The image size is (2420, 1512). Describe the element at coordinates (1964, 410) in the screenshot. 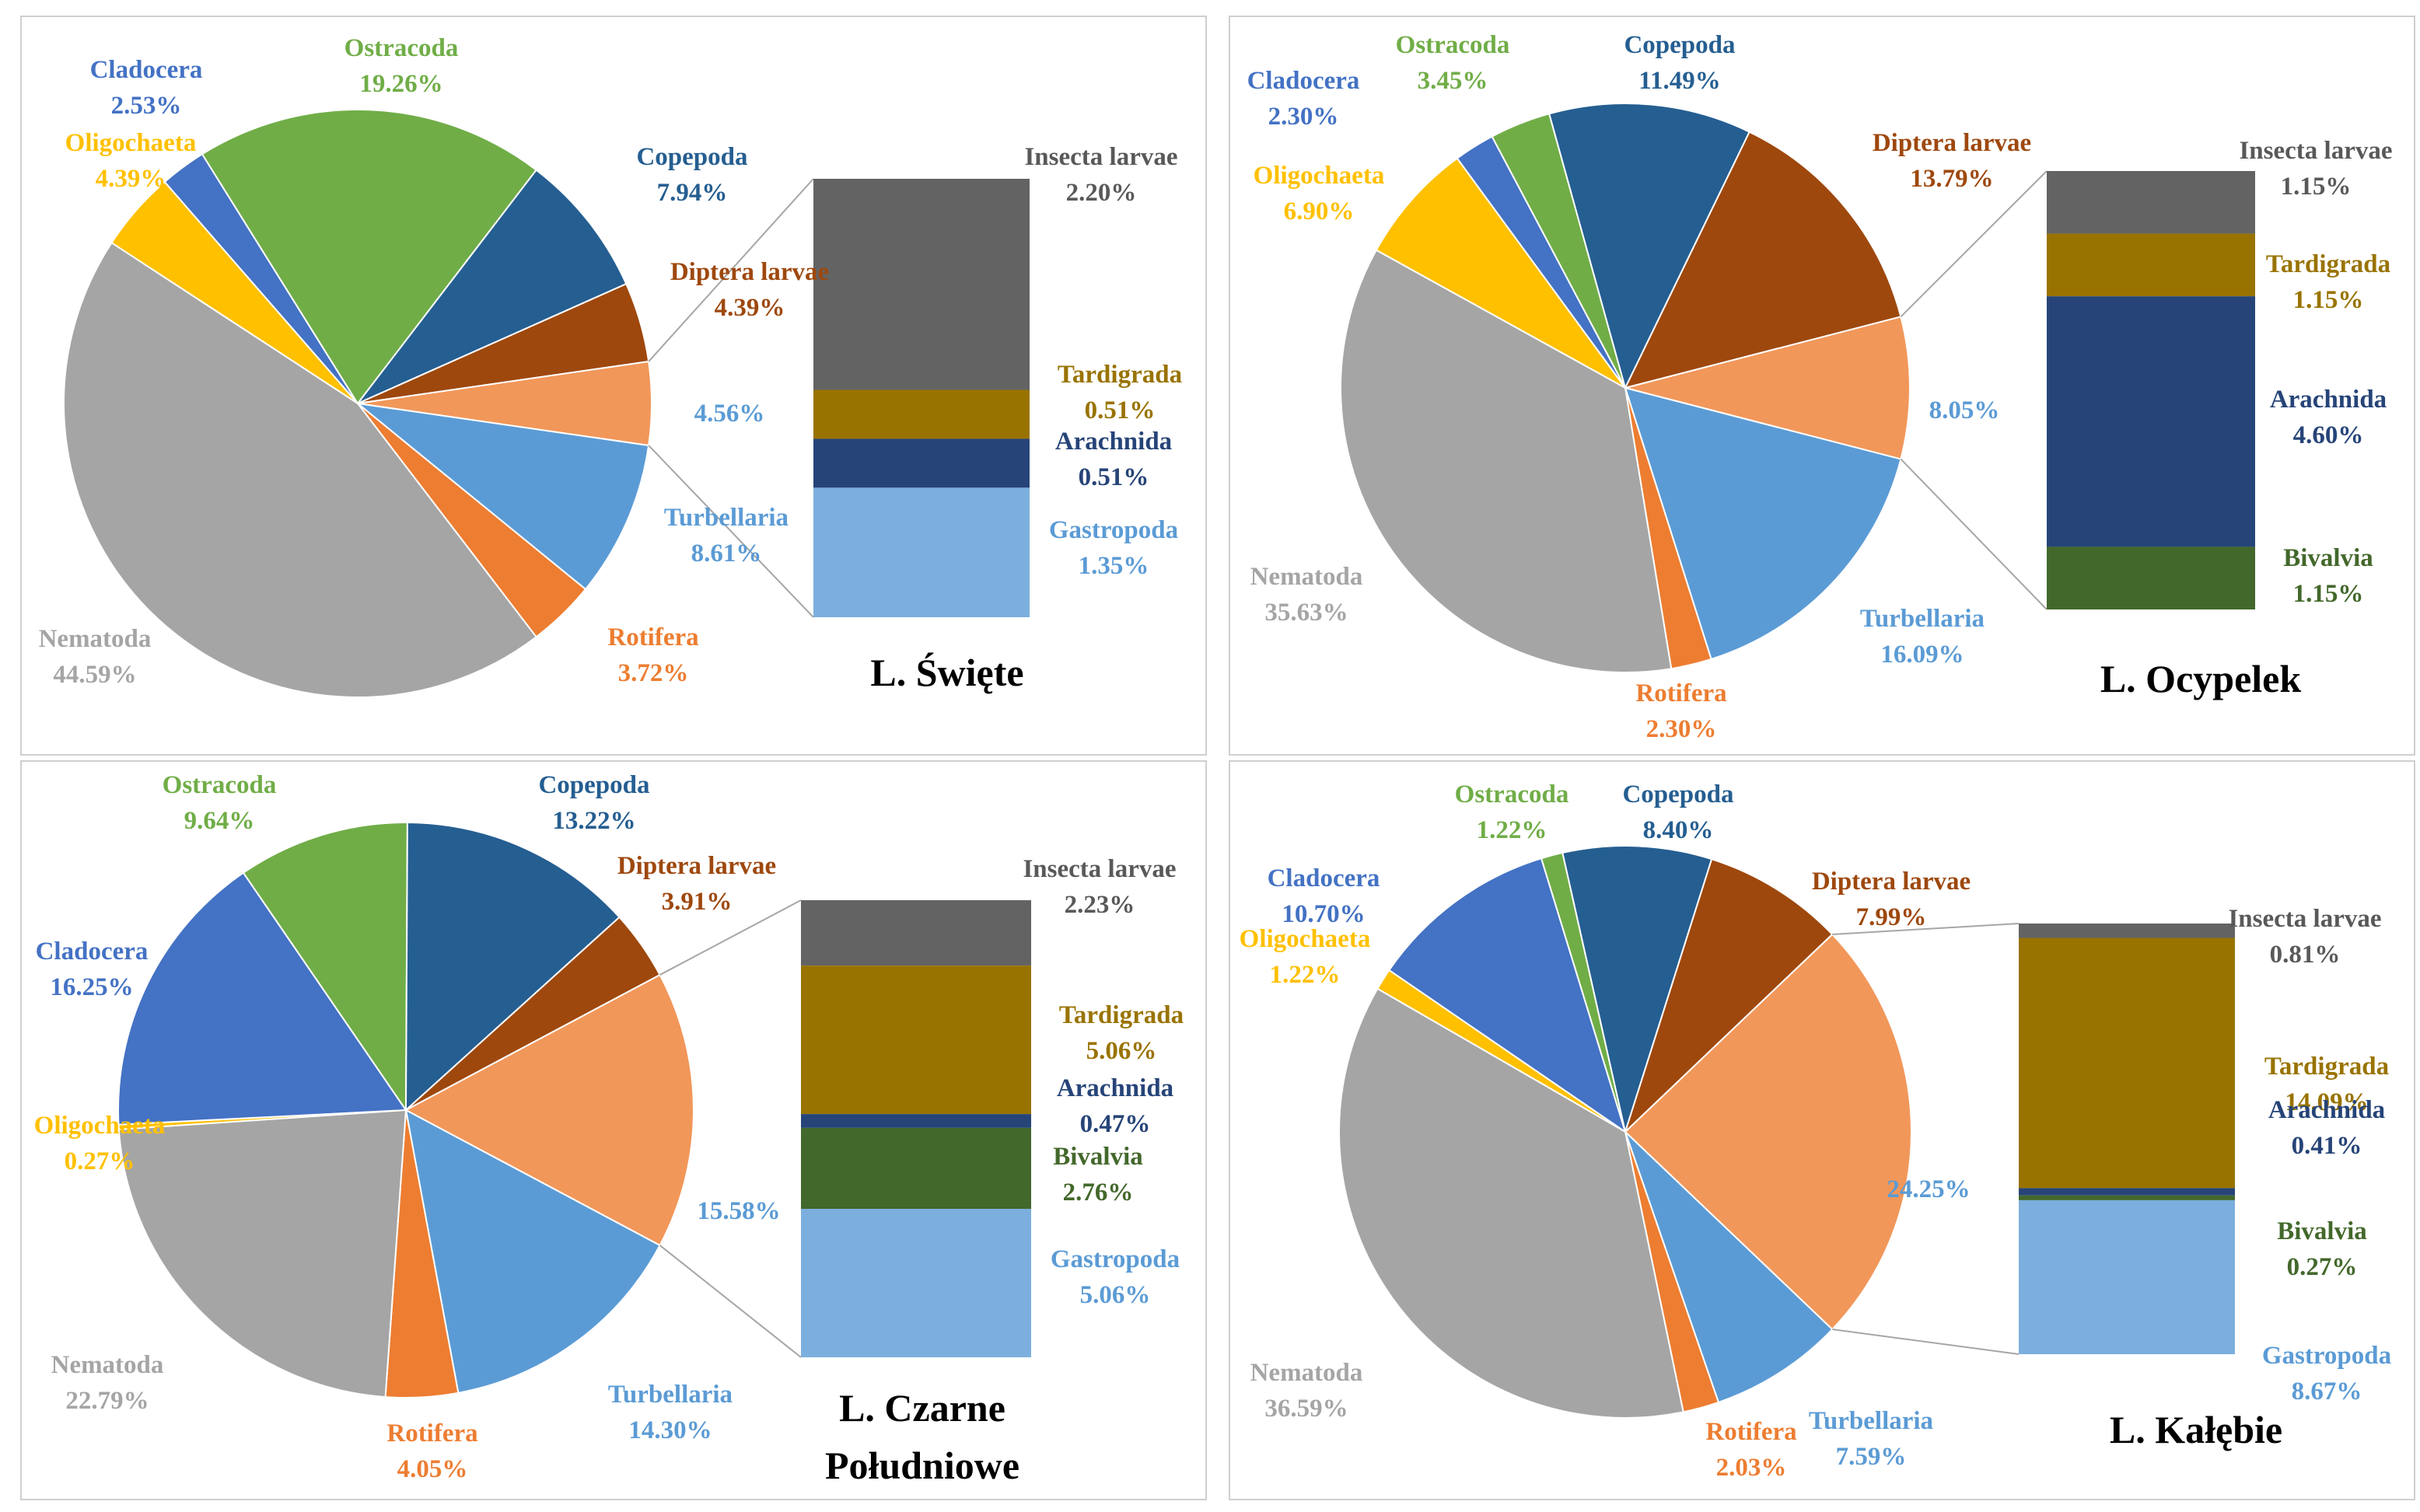

I see `slice-other-pct: 8.05%` at that location.